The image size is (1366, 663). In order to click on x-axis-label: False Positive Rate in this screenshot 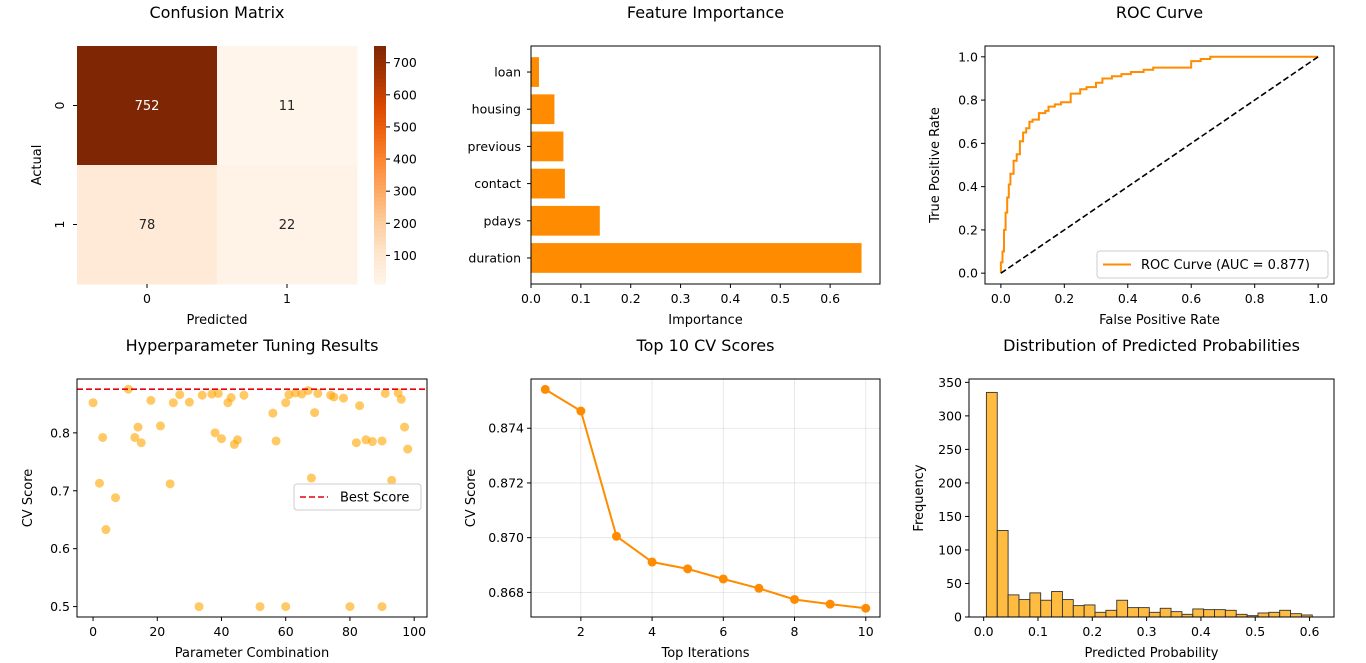, I will do `click(1159, 320)`.